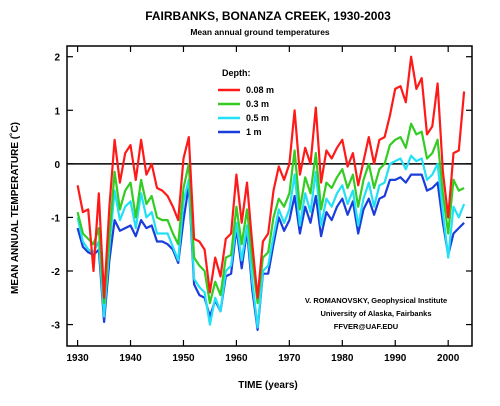 The image size is (500, 406). I want to click on credit-line-1: V. ROMANOVSKY, Geophysical Institute, so click(376, 300).